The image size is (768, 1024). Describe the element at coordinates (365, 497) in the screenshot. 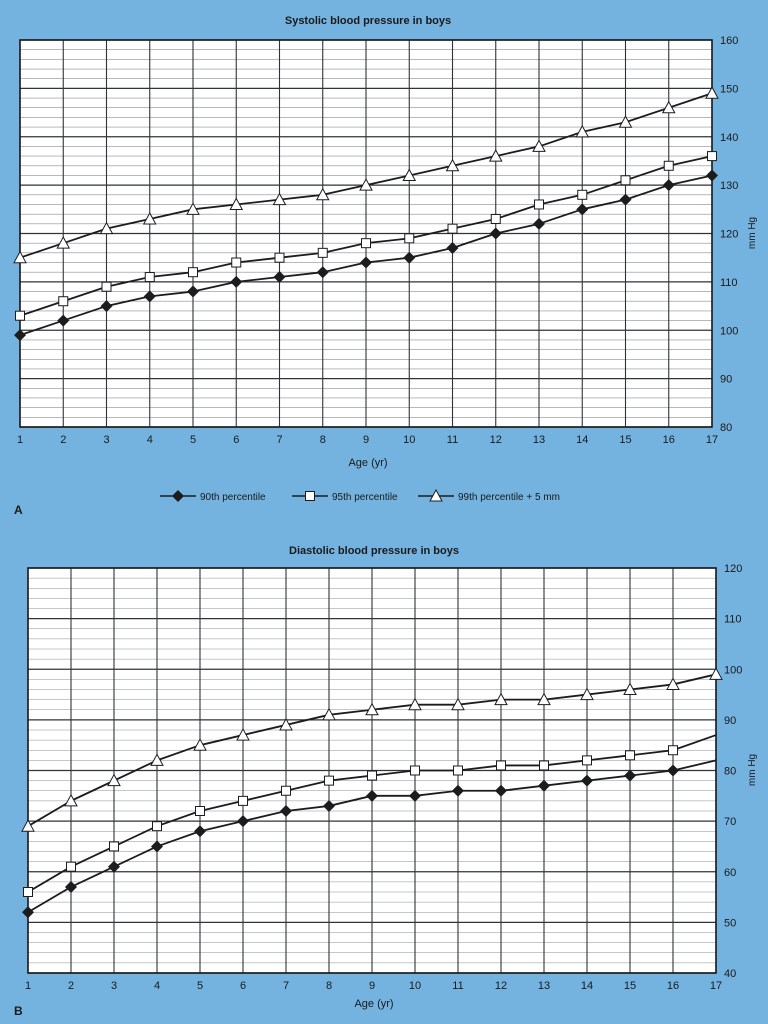

I see `legend-label-95th: 95th percentile` at that location.